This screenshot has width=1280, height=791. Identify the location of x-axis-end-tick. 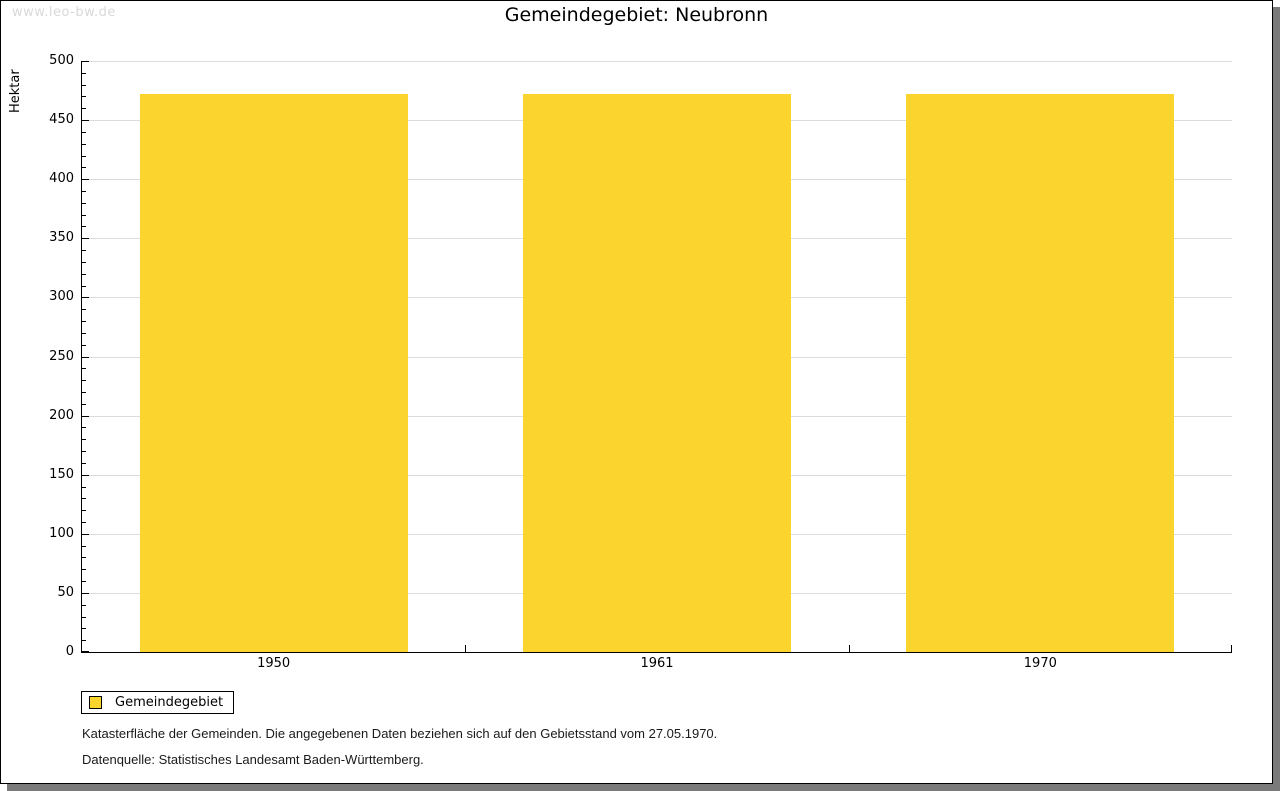
(1231, 648).